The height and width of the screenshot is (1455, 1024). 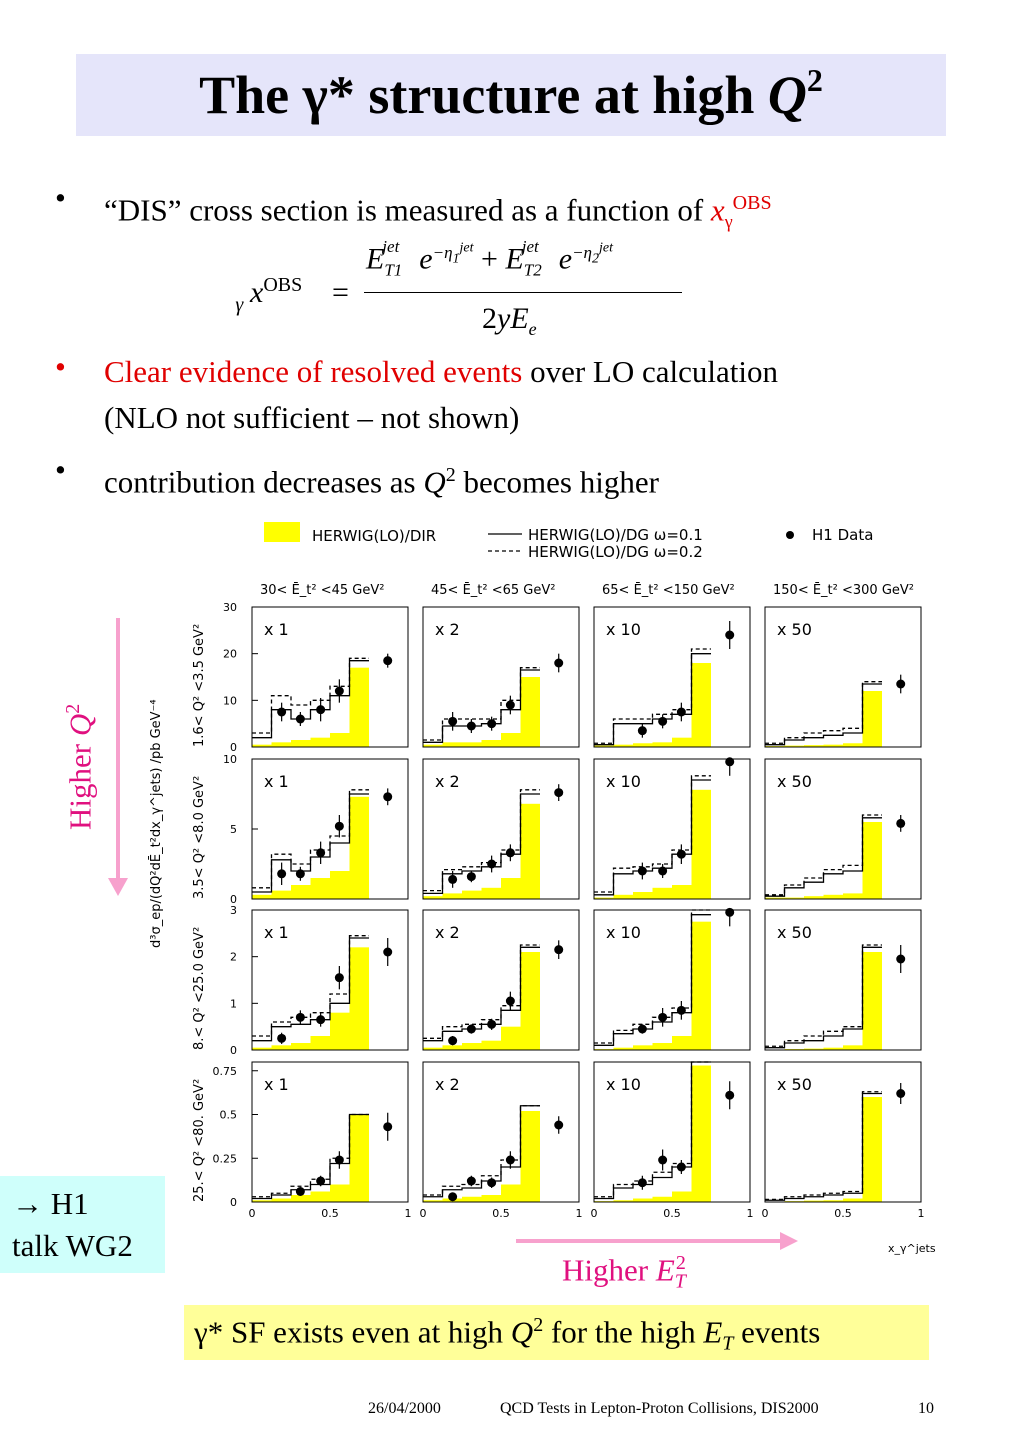 I want to click on footer-page: 10, so click(x=926, y=1408).